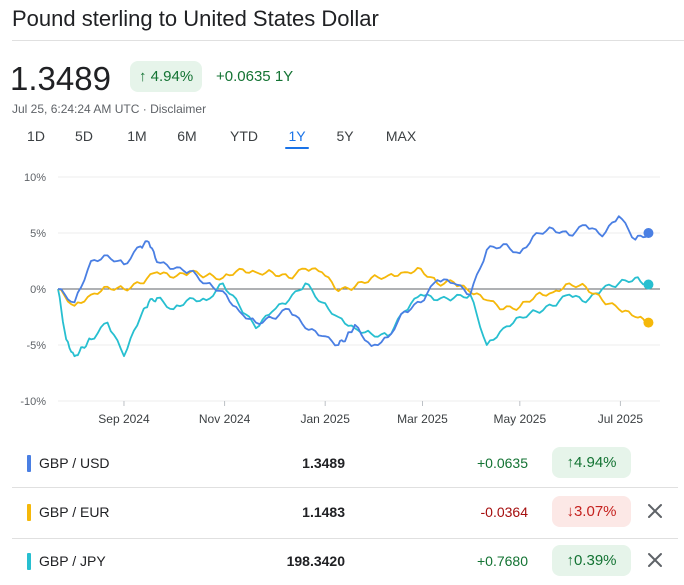  What do you see at coordinates (220, 140) in the screenshot?
I see `time-range-tabs: 1D 5D 1M 6M YTD 1Y 5Y MAX` at bounding box center [220, 140].